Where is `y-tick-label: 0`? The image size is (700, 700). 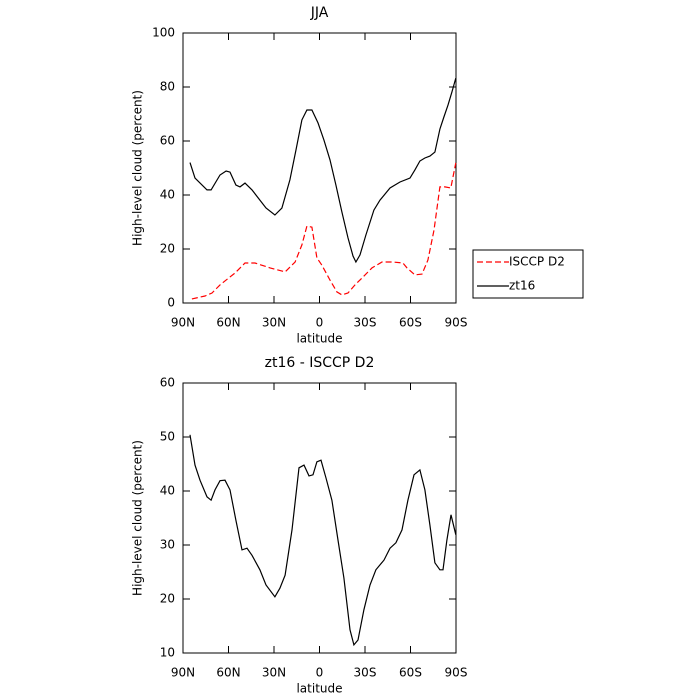 y-tick-label: 0 is located at coordinates (171, 303).